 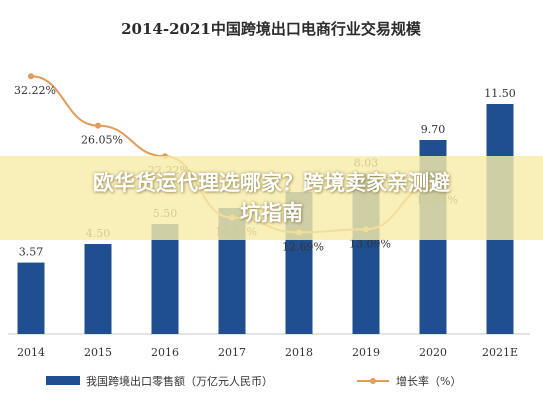 What do you see at coordinates (366, 352) in the screenshot?
I see `x-tick-2019: 2019` at bounding box center [366, 352].